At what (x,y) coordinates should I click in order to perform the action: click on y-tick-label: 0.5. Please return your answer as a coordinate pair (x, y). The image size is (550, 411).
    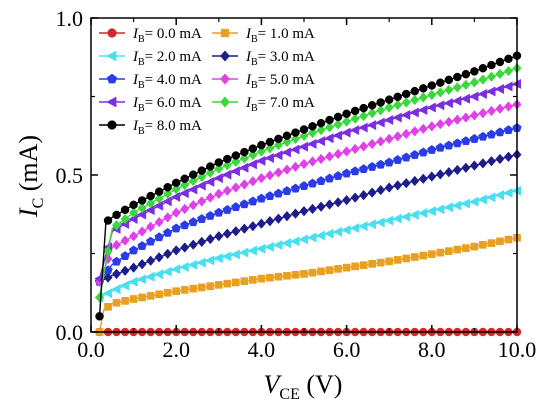
    Looking at the image, I should click on (70, 175).